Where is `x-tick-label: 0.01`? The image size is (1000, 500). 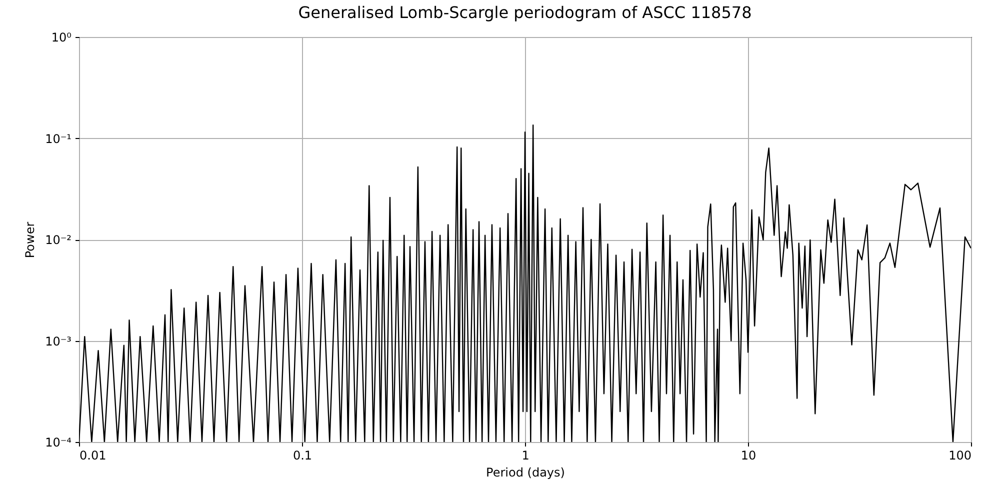 x-tick-label: 0.01 is located at coordinates (93, 455).